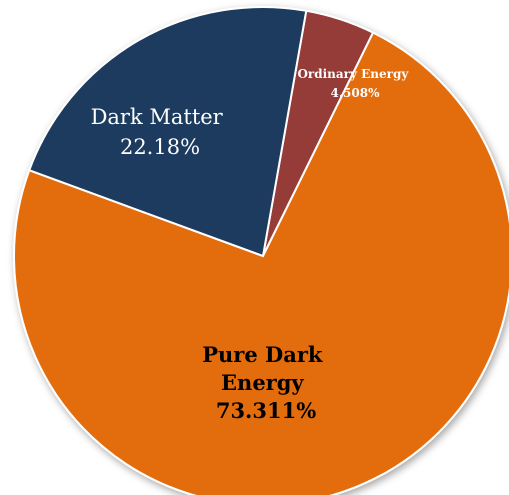 The height and width of the screenshot is (495, 509). What do you see at coordinates (356, 93) in the screenshot?
I see `slice-value-ordinary-energy: 4.508%` at bounding box center [356, 93].